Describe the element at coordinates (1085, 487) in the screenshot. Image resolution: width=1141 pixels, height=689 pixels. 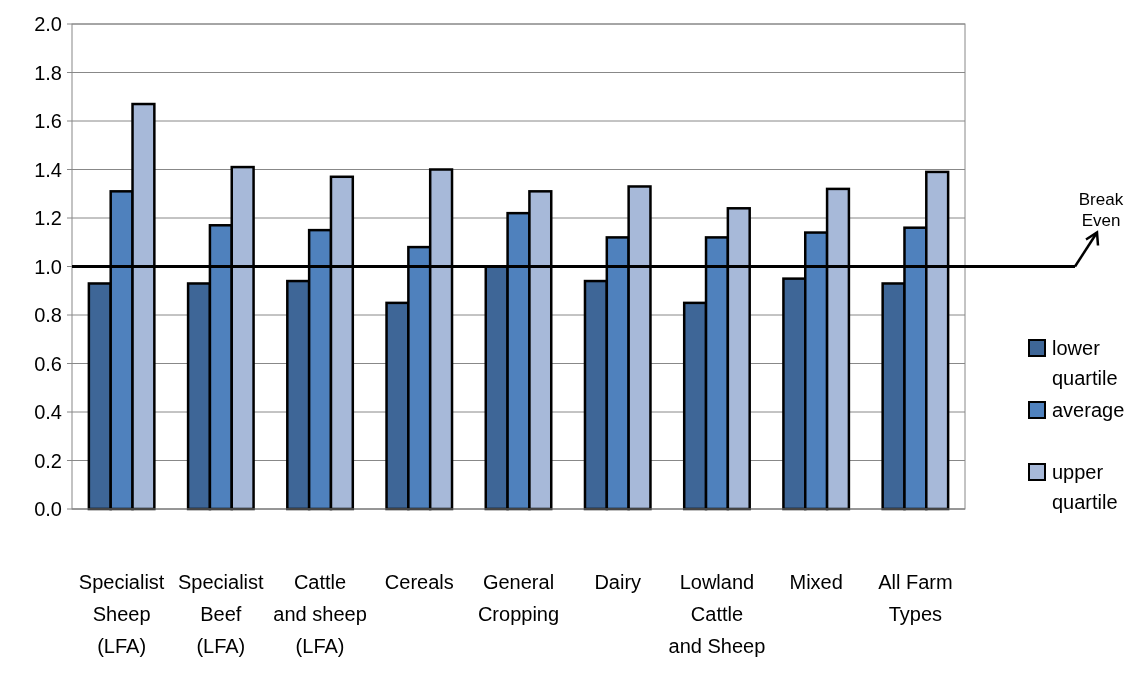
I see `legend-label: upper quartile` at that location.